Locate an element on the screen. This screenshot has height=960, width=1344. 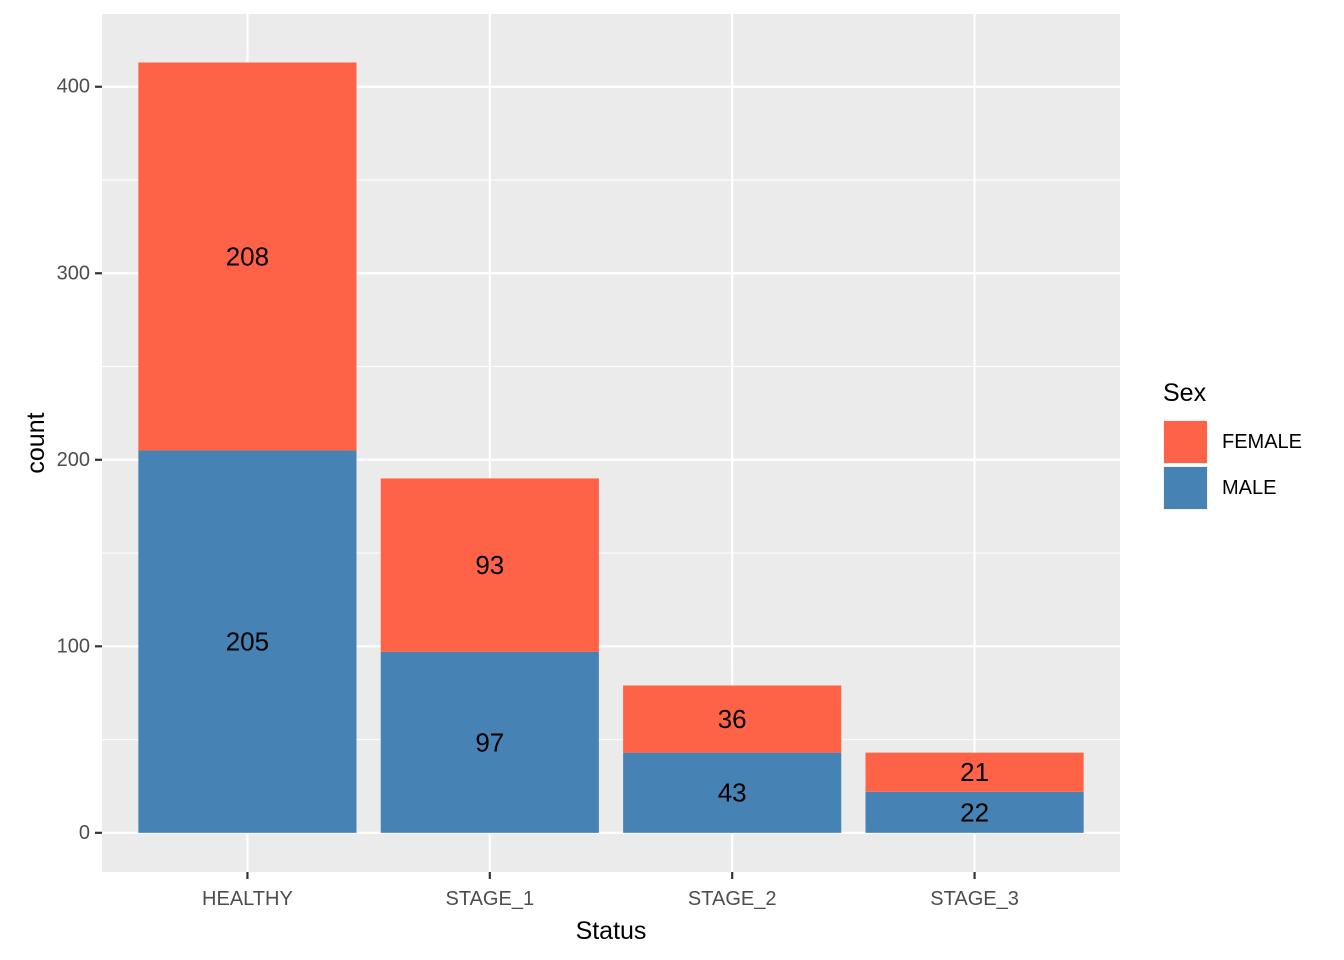
data-label-female-stage_2: 36 is located at coordinates (732, 719).